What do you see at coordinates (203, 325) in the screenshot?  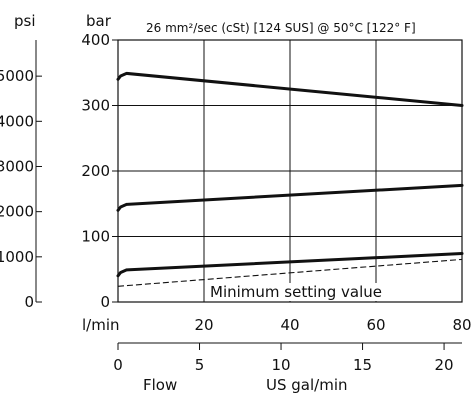 I see `lmin-tick-label: 20` at bounding box center [203, 325].